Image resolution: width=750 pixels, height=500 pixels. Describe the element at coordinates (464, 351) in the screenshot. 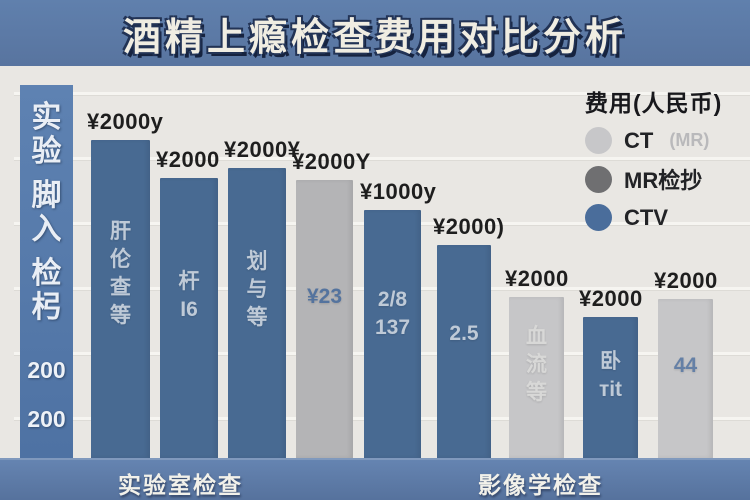

I see `bar-6: 2.5` at that location.